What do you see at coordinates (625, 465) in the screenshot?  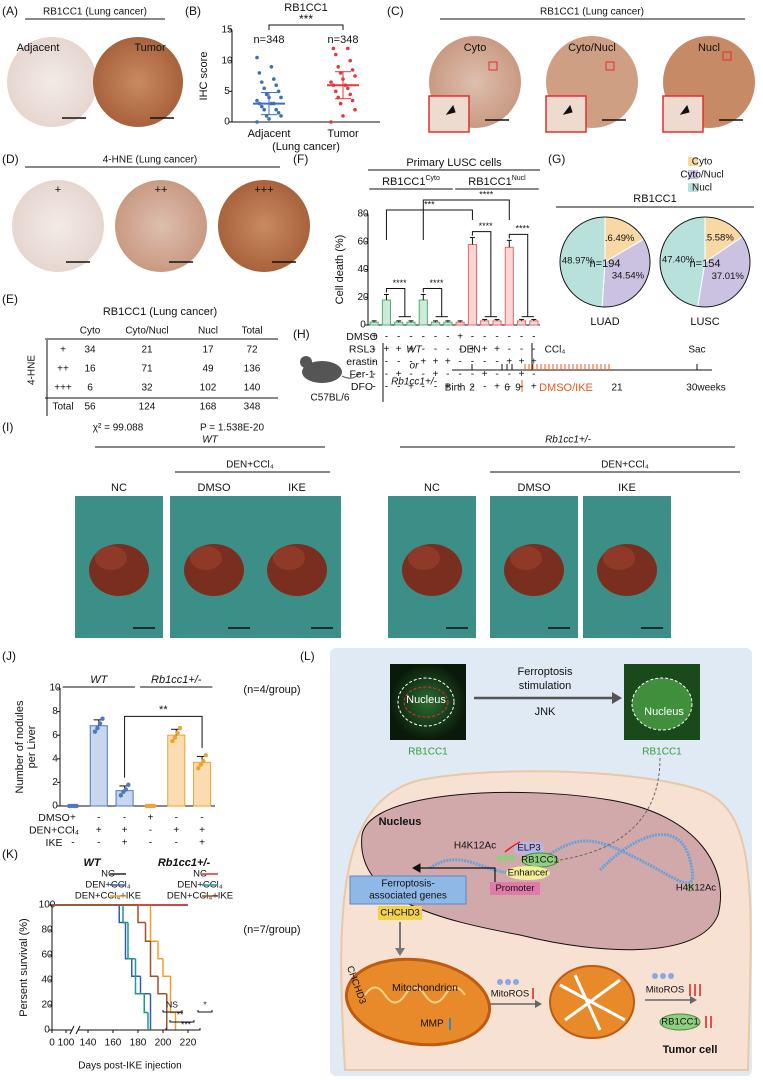 I see `treatment-label: DEN+CCl₄` at bounding box center [625, 465].